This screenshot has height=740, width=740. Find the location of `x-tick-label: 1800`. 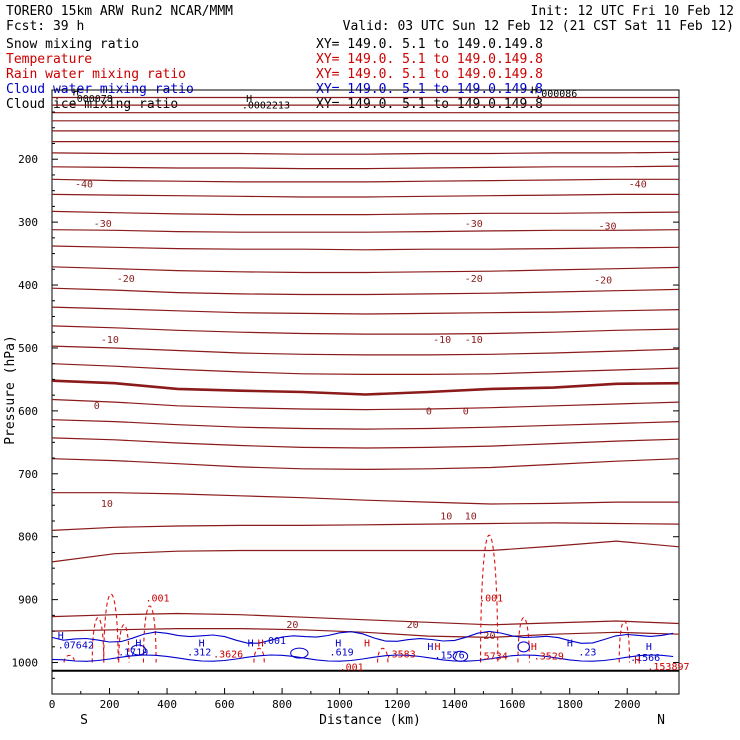

x-tick-label: 1800 is located at coordinates (569, 704).